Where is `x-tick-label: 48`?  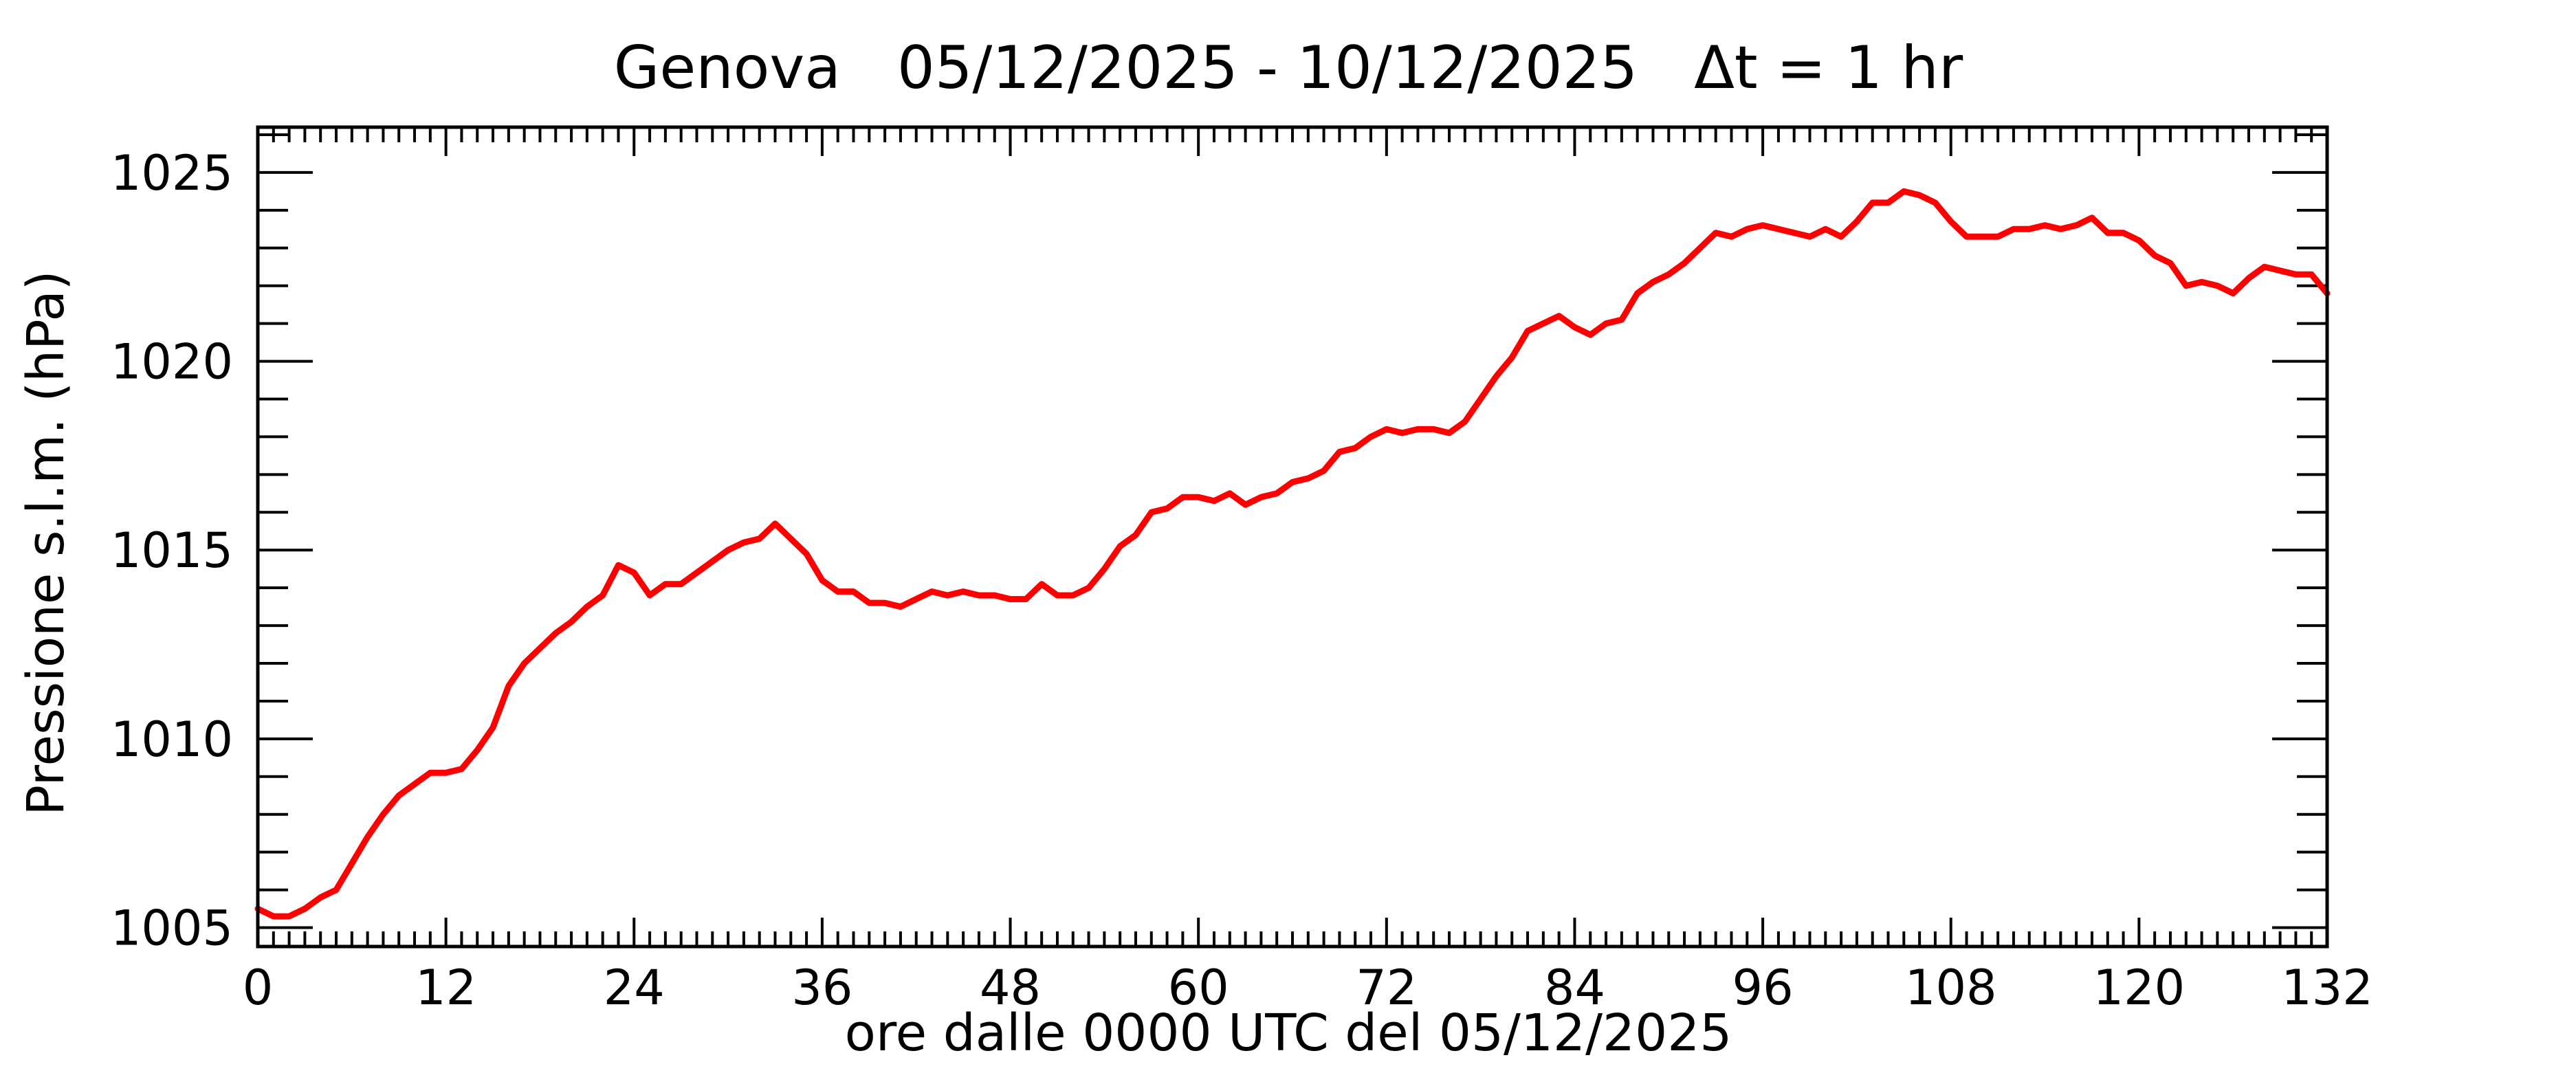
x-tick-label: 48 is located at coordinates (1010, 988).